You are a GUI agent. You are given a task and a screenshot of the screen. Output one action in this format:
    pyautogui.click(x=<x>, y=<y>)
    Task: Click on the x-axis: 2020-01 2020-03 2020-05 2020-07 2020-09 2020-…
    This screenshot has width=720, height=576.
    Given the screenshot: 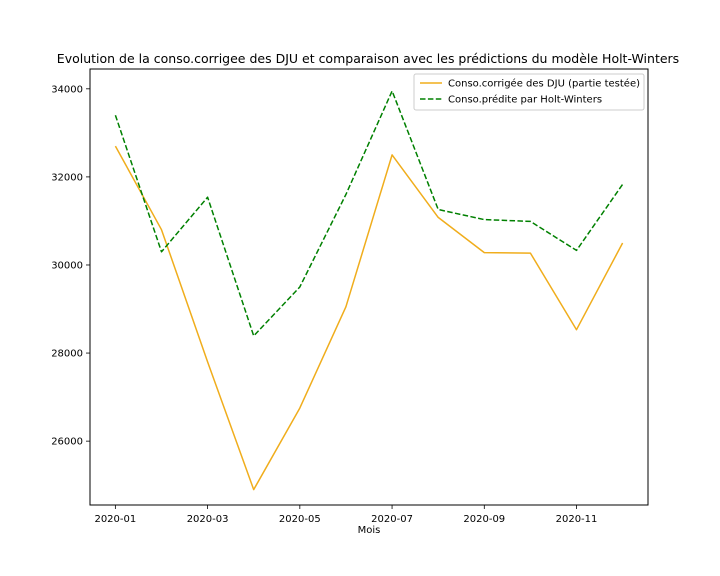 What is the action you would take?
    pyautogui.click(x=345, y=515)
    